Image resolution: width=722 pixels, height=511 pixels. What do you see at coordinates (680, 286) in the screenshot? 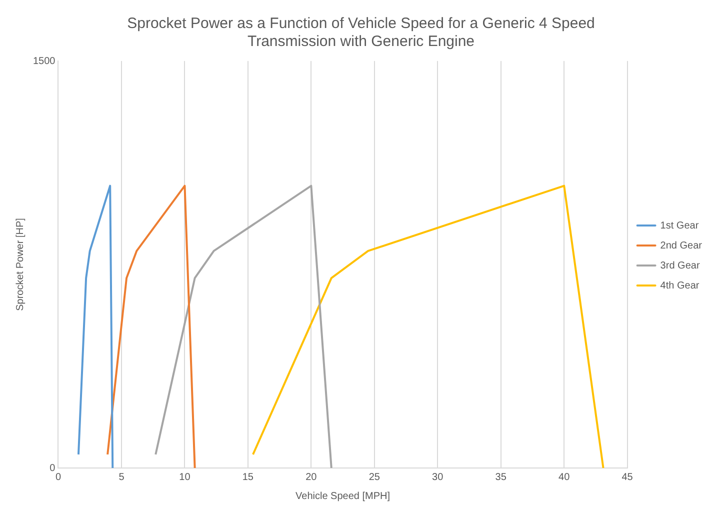
I see `legend-label: 4th Gear` at bounding box center [680, 286].